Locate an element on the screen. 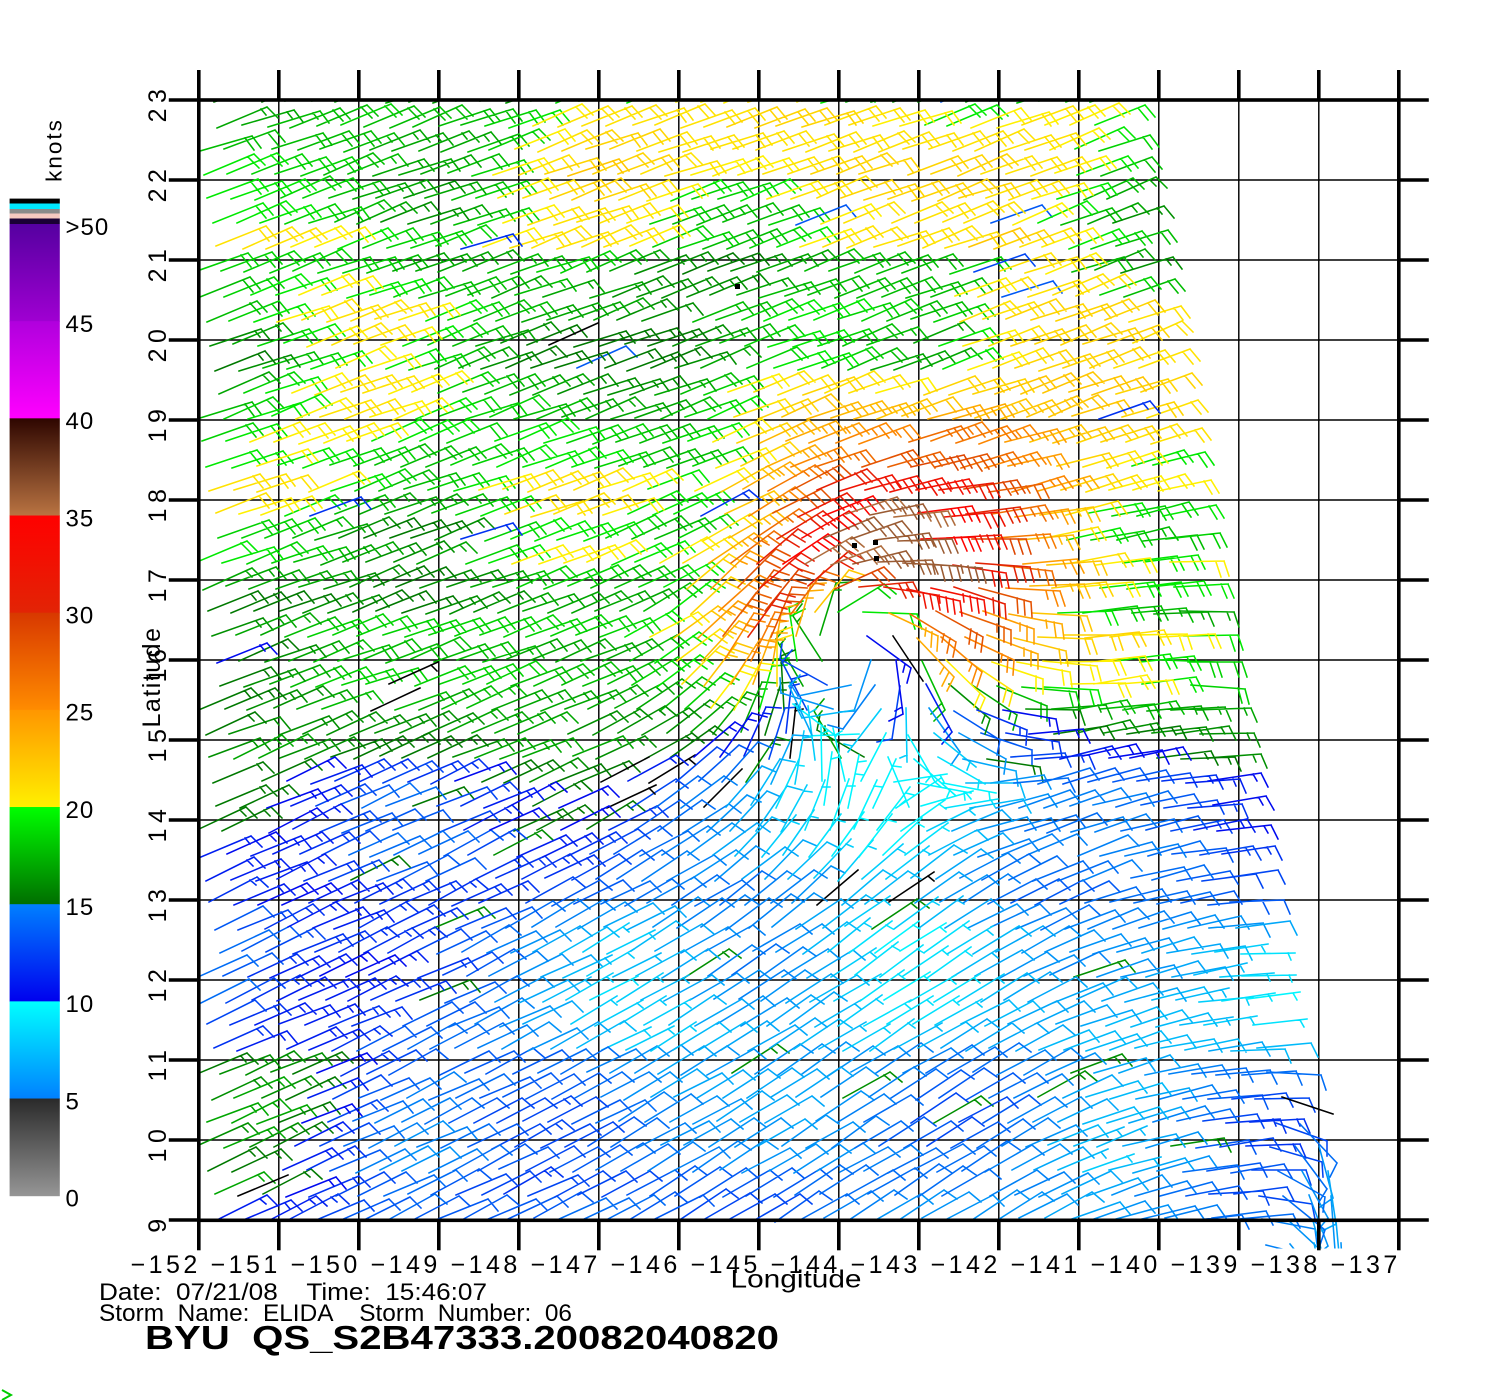 This screenshot has height=1400, width=1500. svg-text: 19 is located at coordinates (158, 423).